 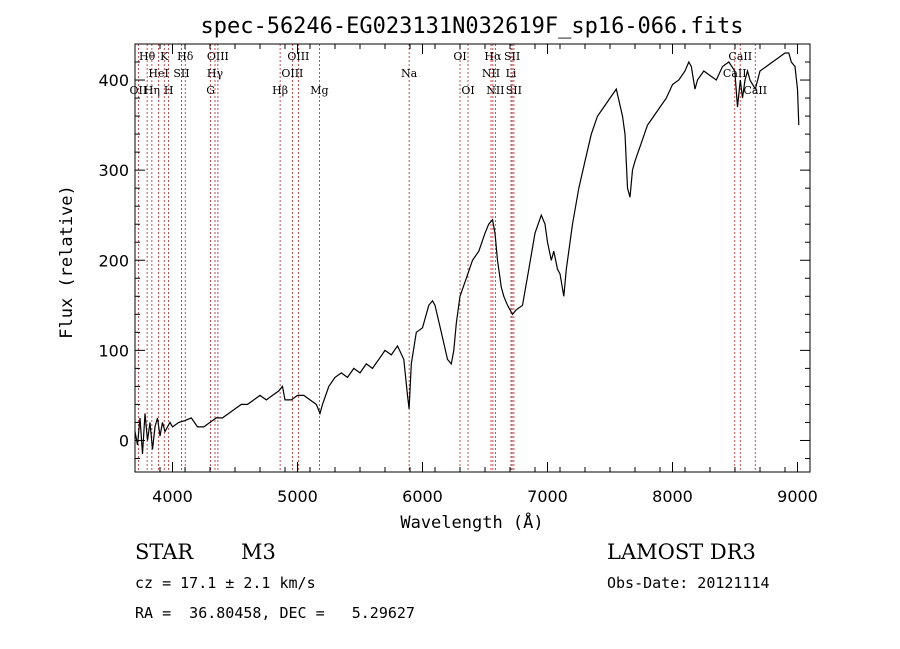 What do you see at coordinates (297, 496) in the screenshot?
I see `x-tick-label-1: 5000` at bounding box center [297, 496].